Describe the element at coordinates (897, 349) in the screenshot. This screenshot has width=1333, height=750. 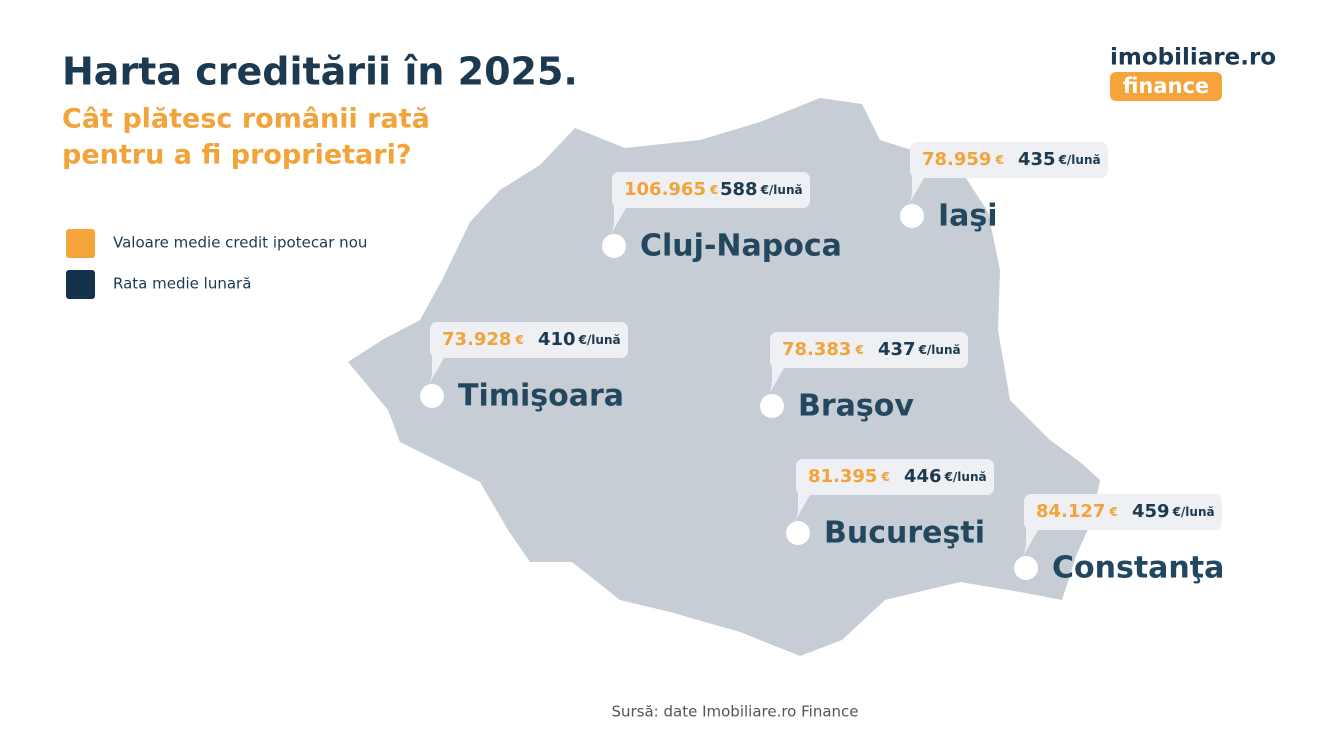
I see `monthly-rate-number: 437` at that location.